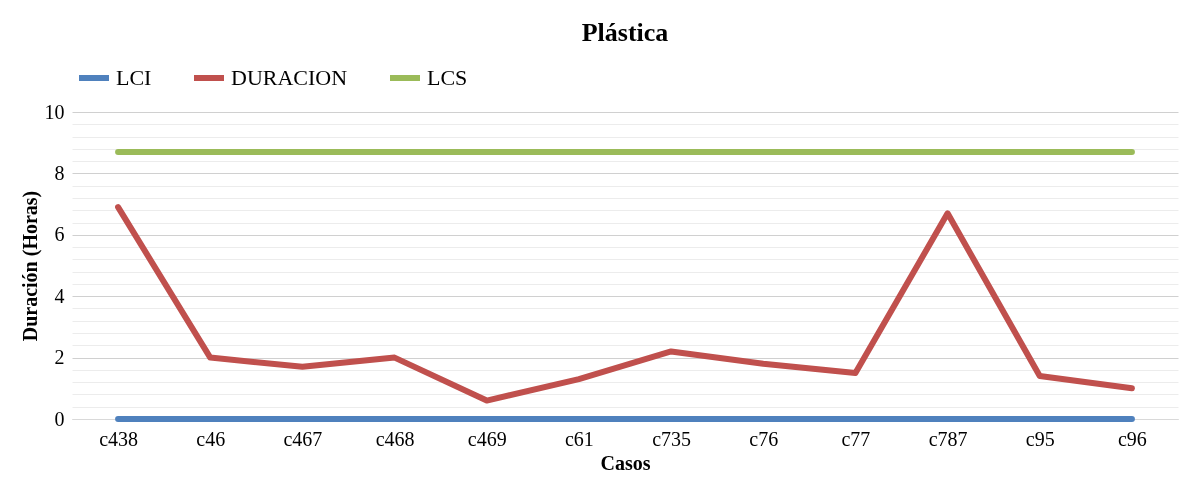 The image size is (1198, 483). I want to click on y-tick-label: 10, so click(54, 111).